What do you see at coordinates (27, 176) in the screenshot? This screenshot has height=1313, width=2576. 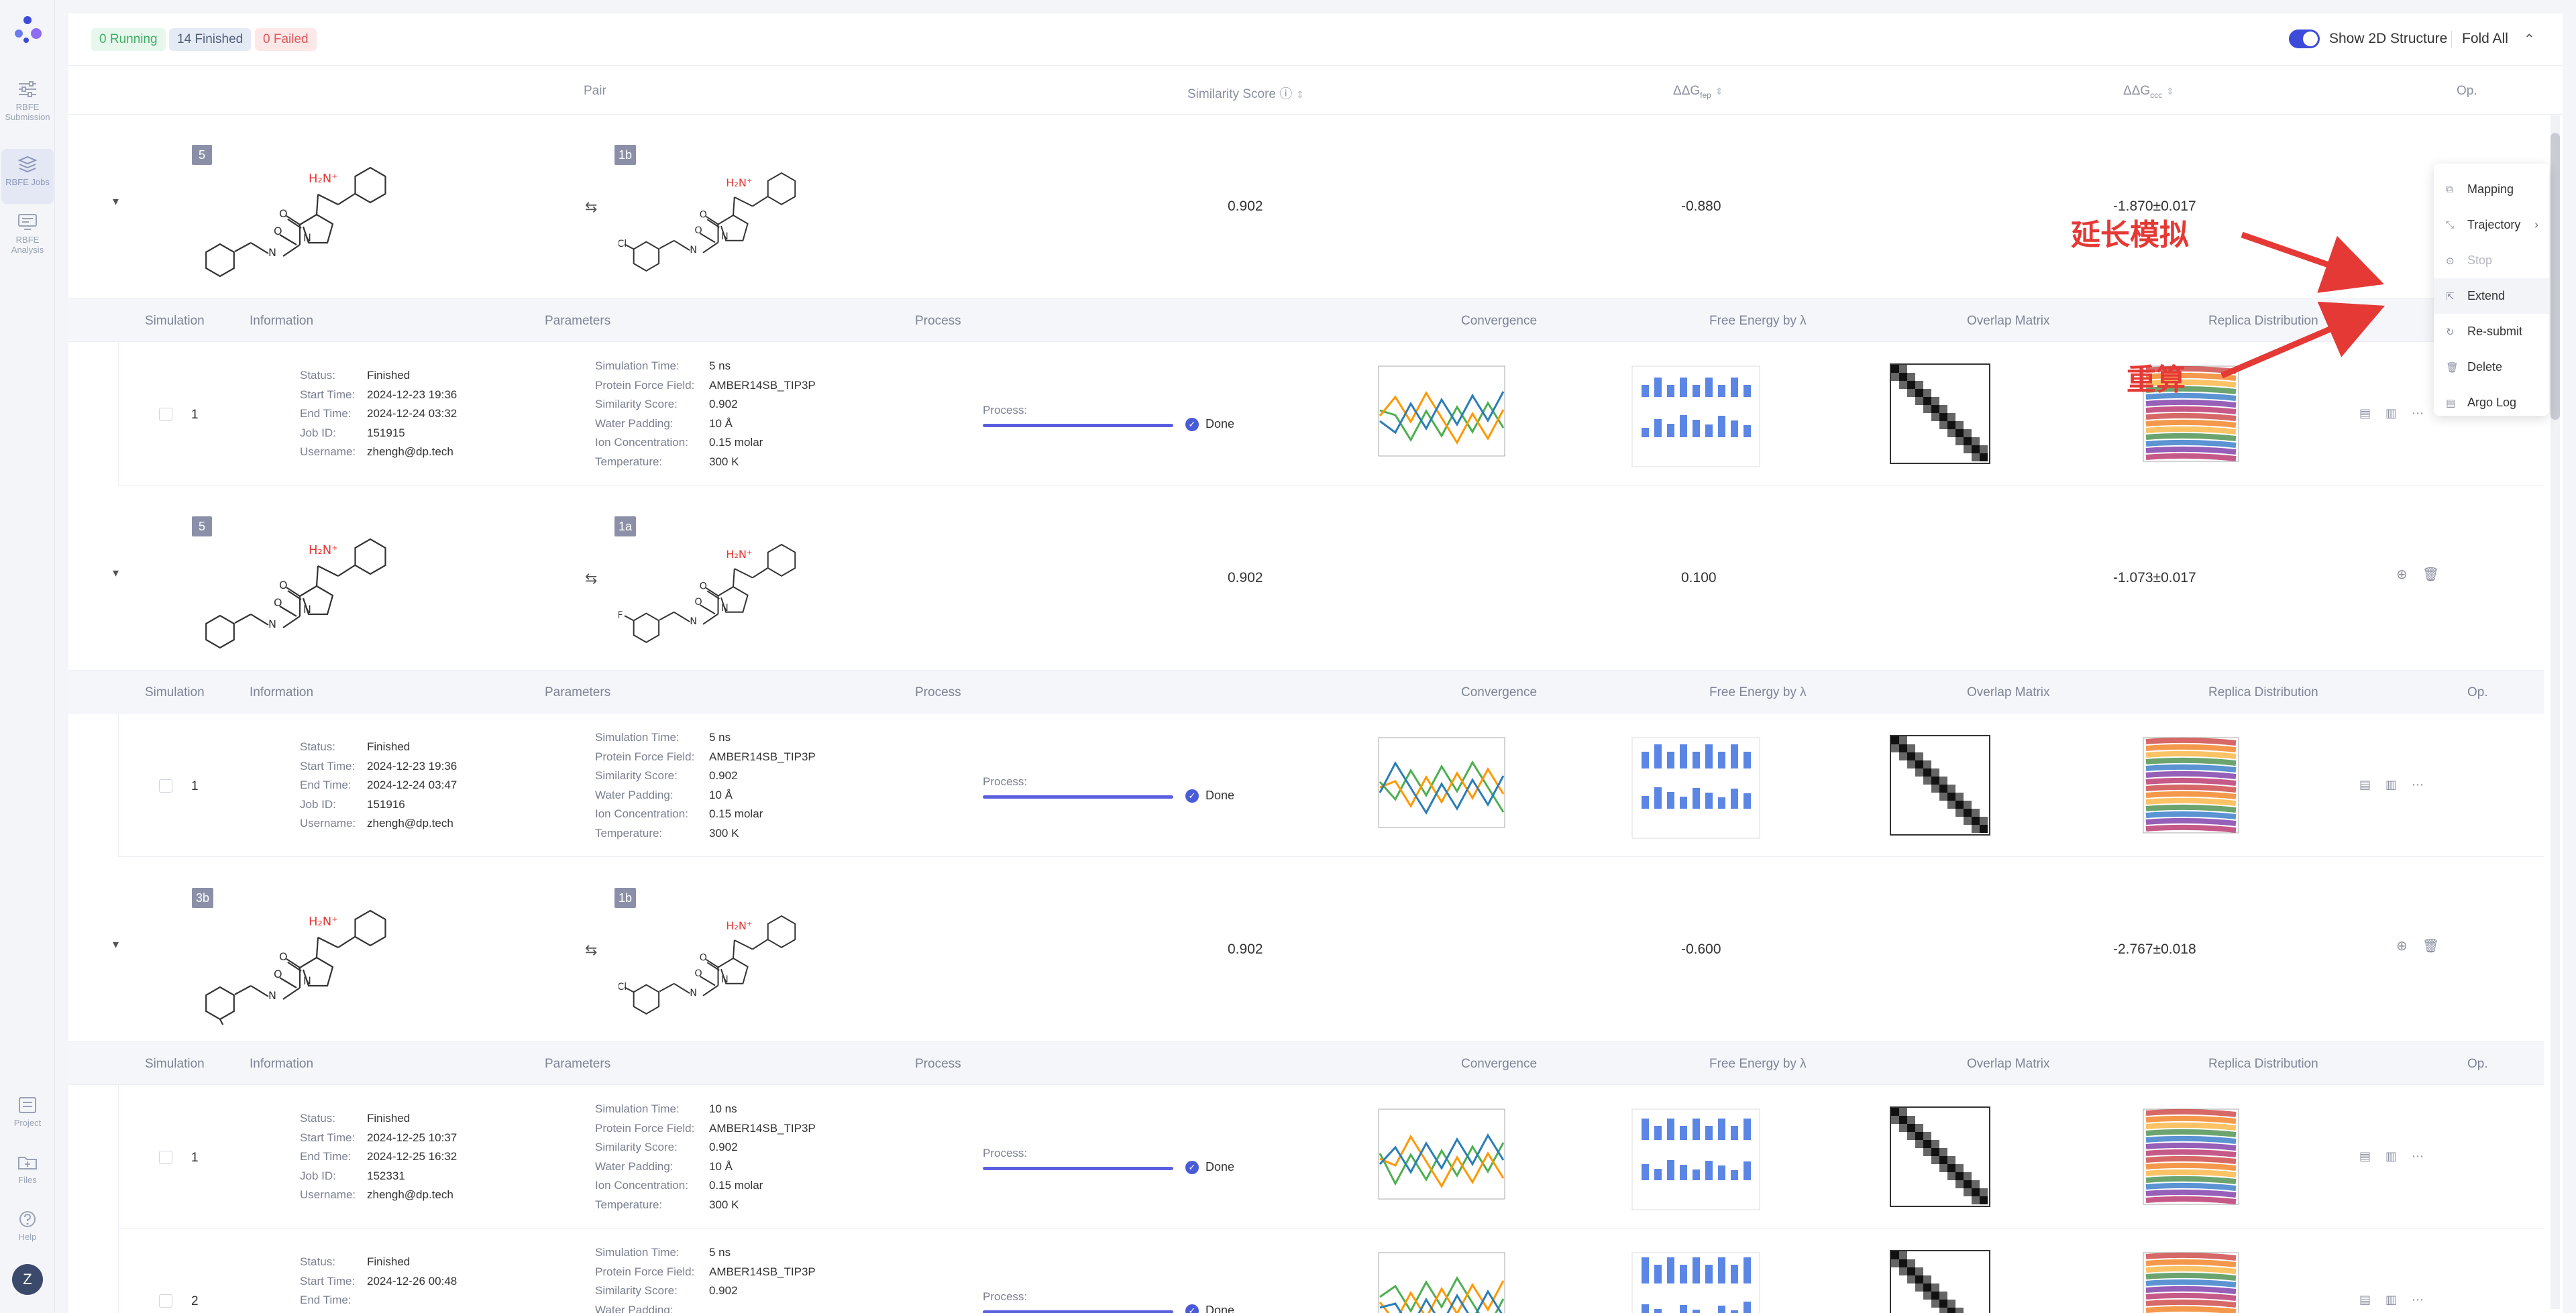 I see `sidebar-item-rbfe-jobs: RBFE Jobs` at bounding box center [27, 176].